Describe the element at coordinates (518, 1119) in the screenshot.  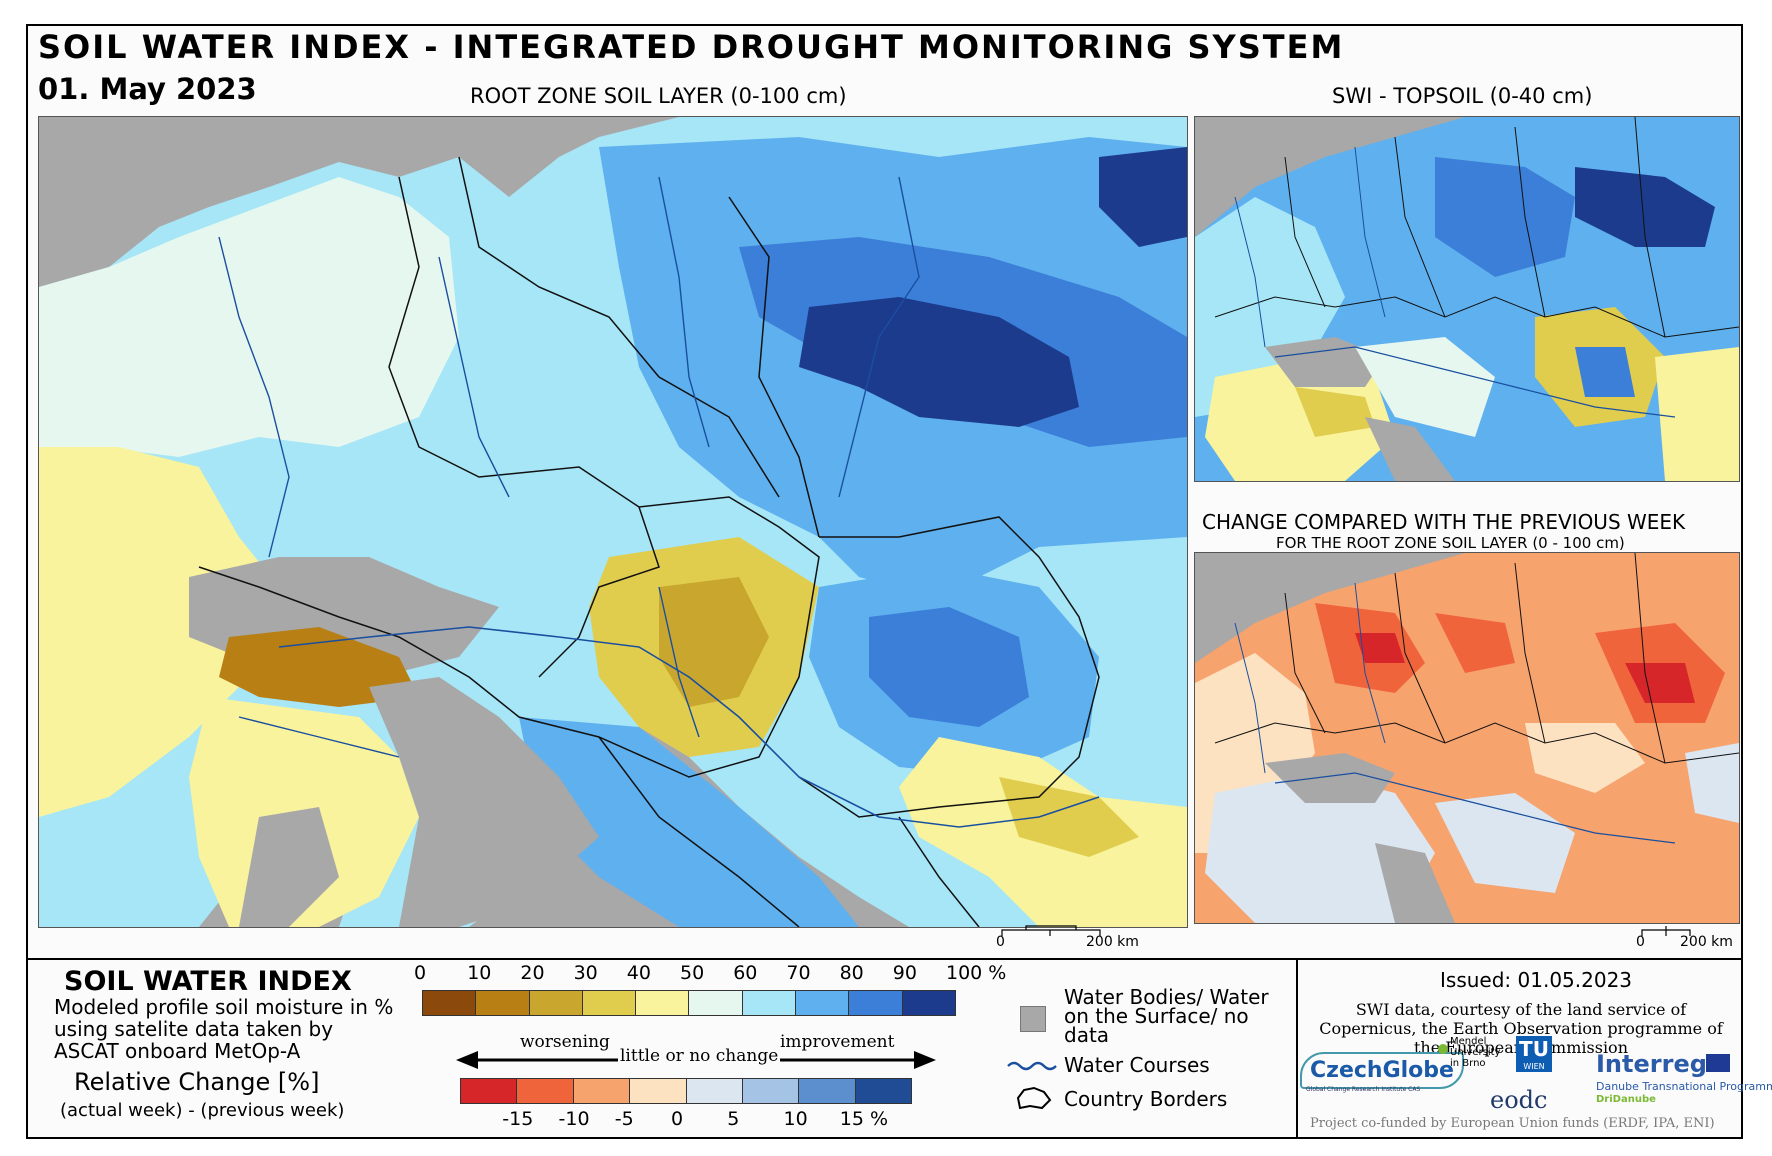
I see `change-tick-label: -15` at that location.